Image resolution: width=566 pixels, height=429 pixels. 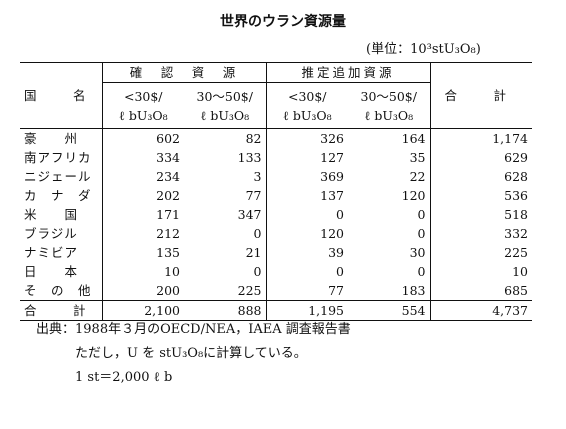 I want to click on unit-label: (単位：10³stU₃O₈), so click(x=423, y=49).